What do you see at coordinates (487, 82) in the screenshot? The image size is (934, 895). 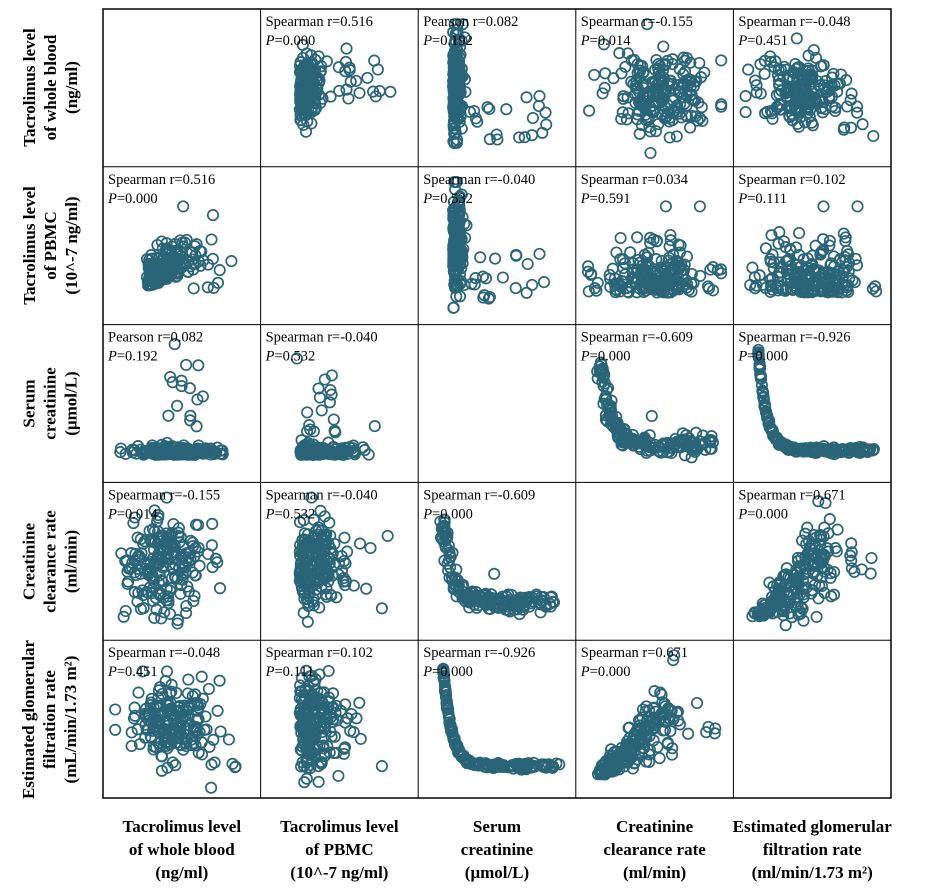 I see `scatter-cell-r0-c2: Pearson r=0.082 P=0.192` at bounding box center [487, 82].